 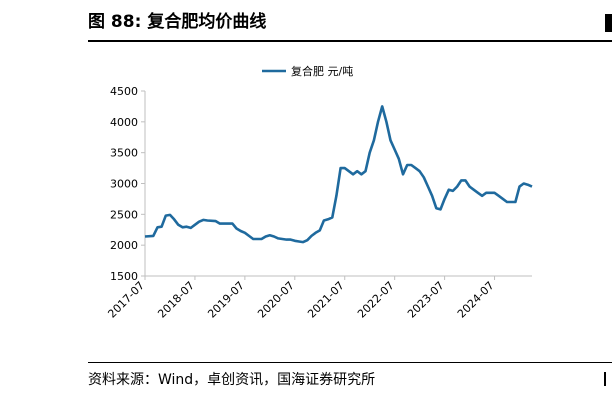 I want to click on y-tick-label: 2000, so click(x=124, y=245).